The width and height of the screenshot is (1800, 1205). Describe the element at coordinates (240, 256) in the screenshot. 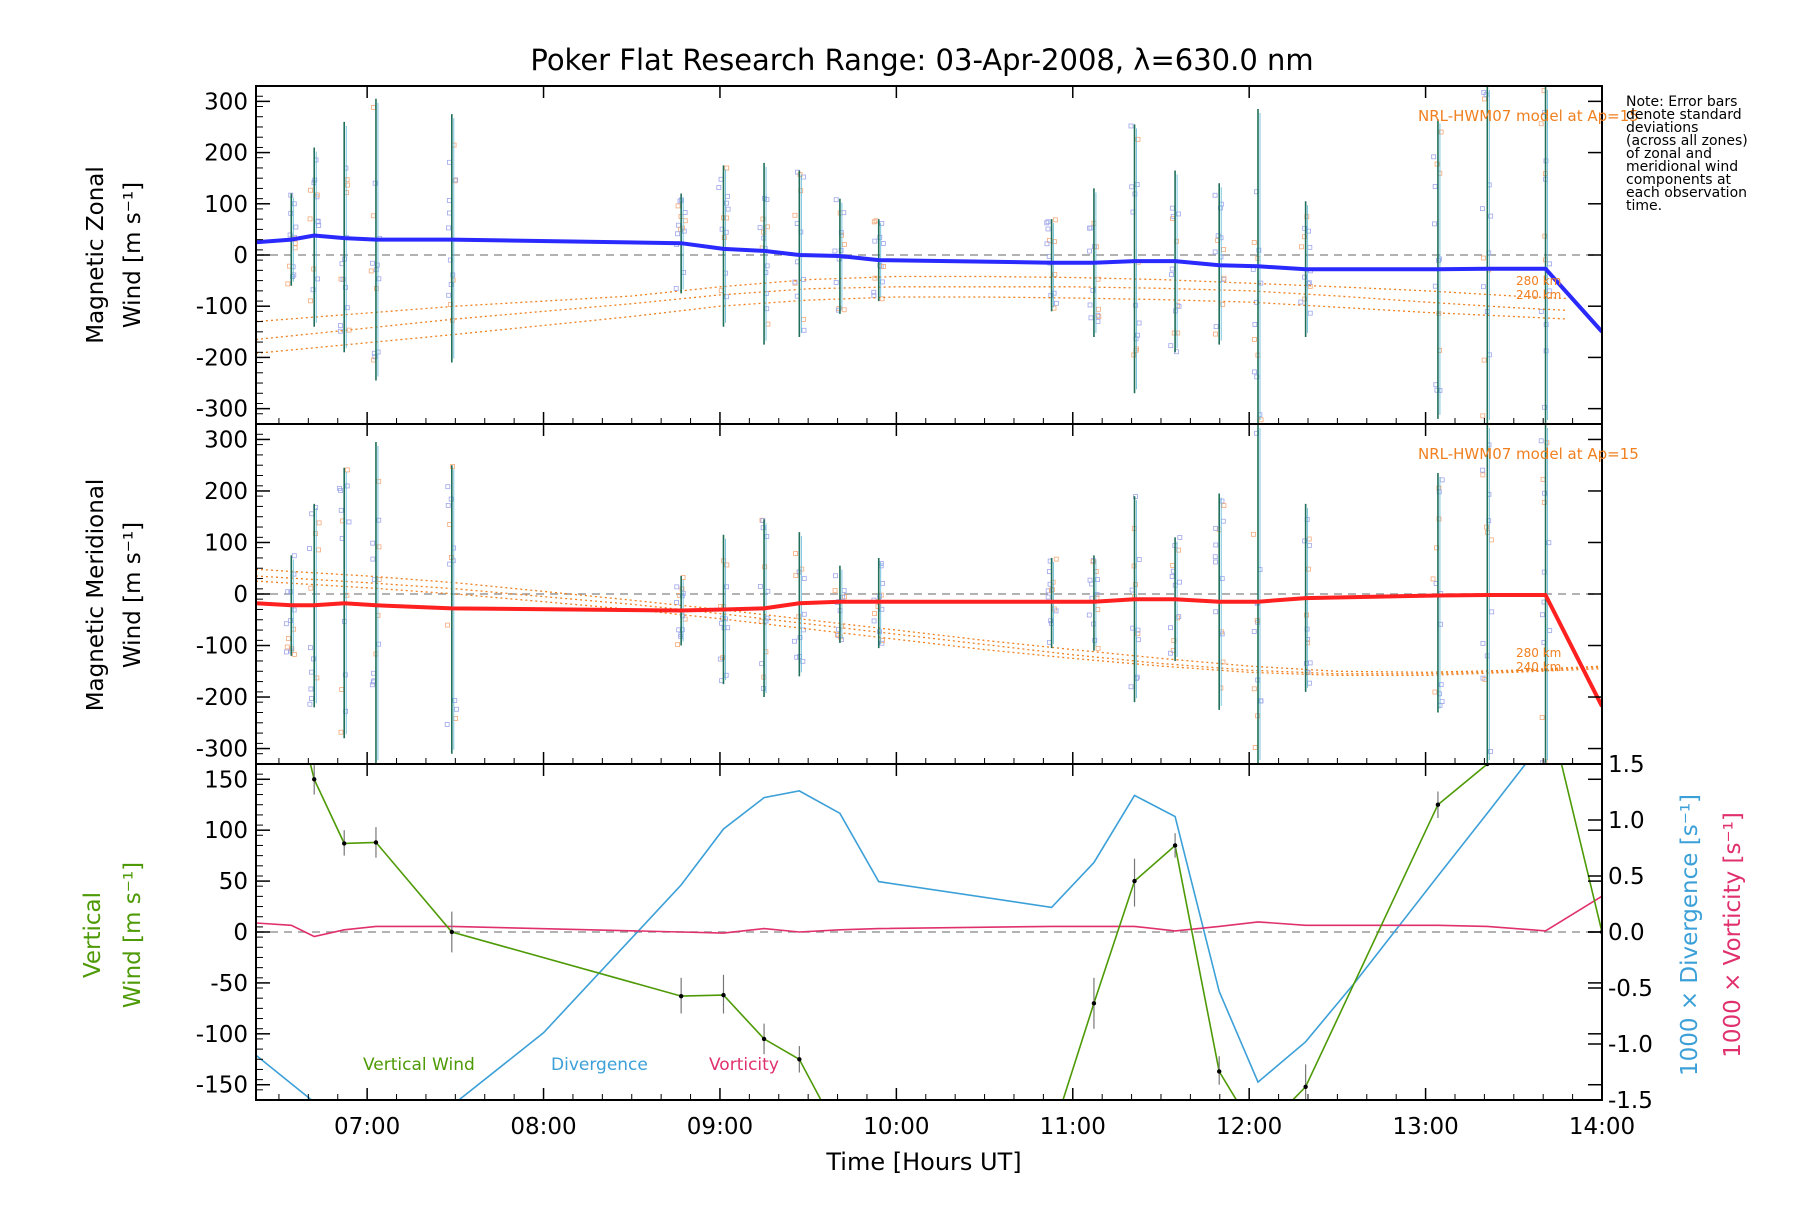

I see `zonal-ytick-label: 0` at that location.